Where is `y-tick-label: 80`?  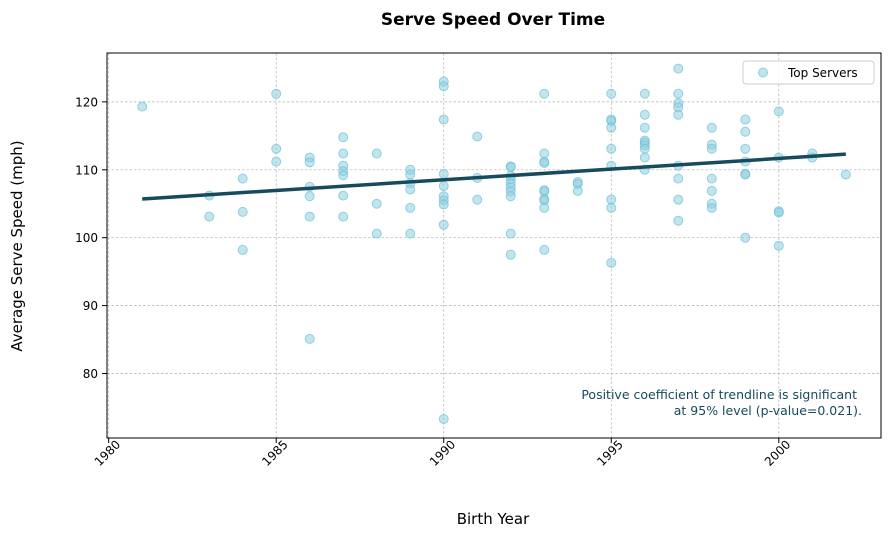 y-tick-label: 80 is located at coordinates (90, 374).